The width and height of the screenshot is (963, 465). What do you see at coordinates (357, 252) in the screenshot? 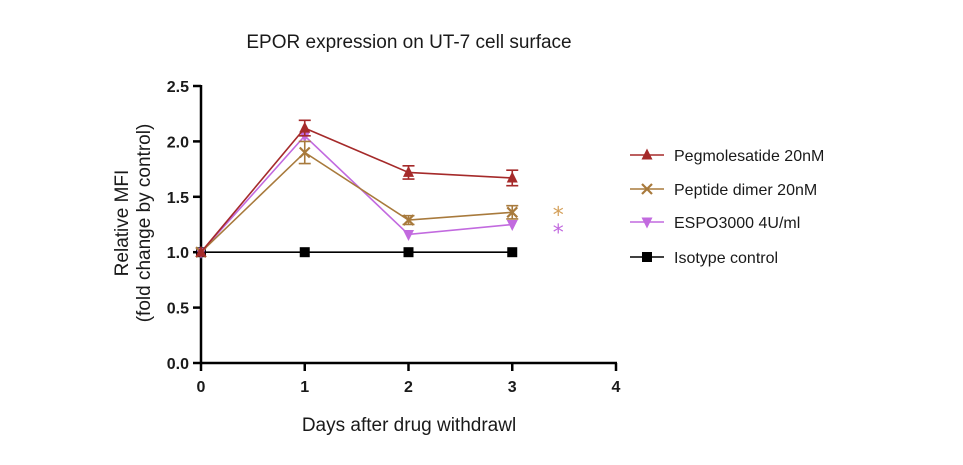
I see `series-isotype-control` at bounding box center [357, 252].